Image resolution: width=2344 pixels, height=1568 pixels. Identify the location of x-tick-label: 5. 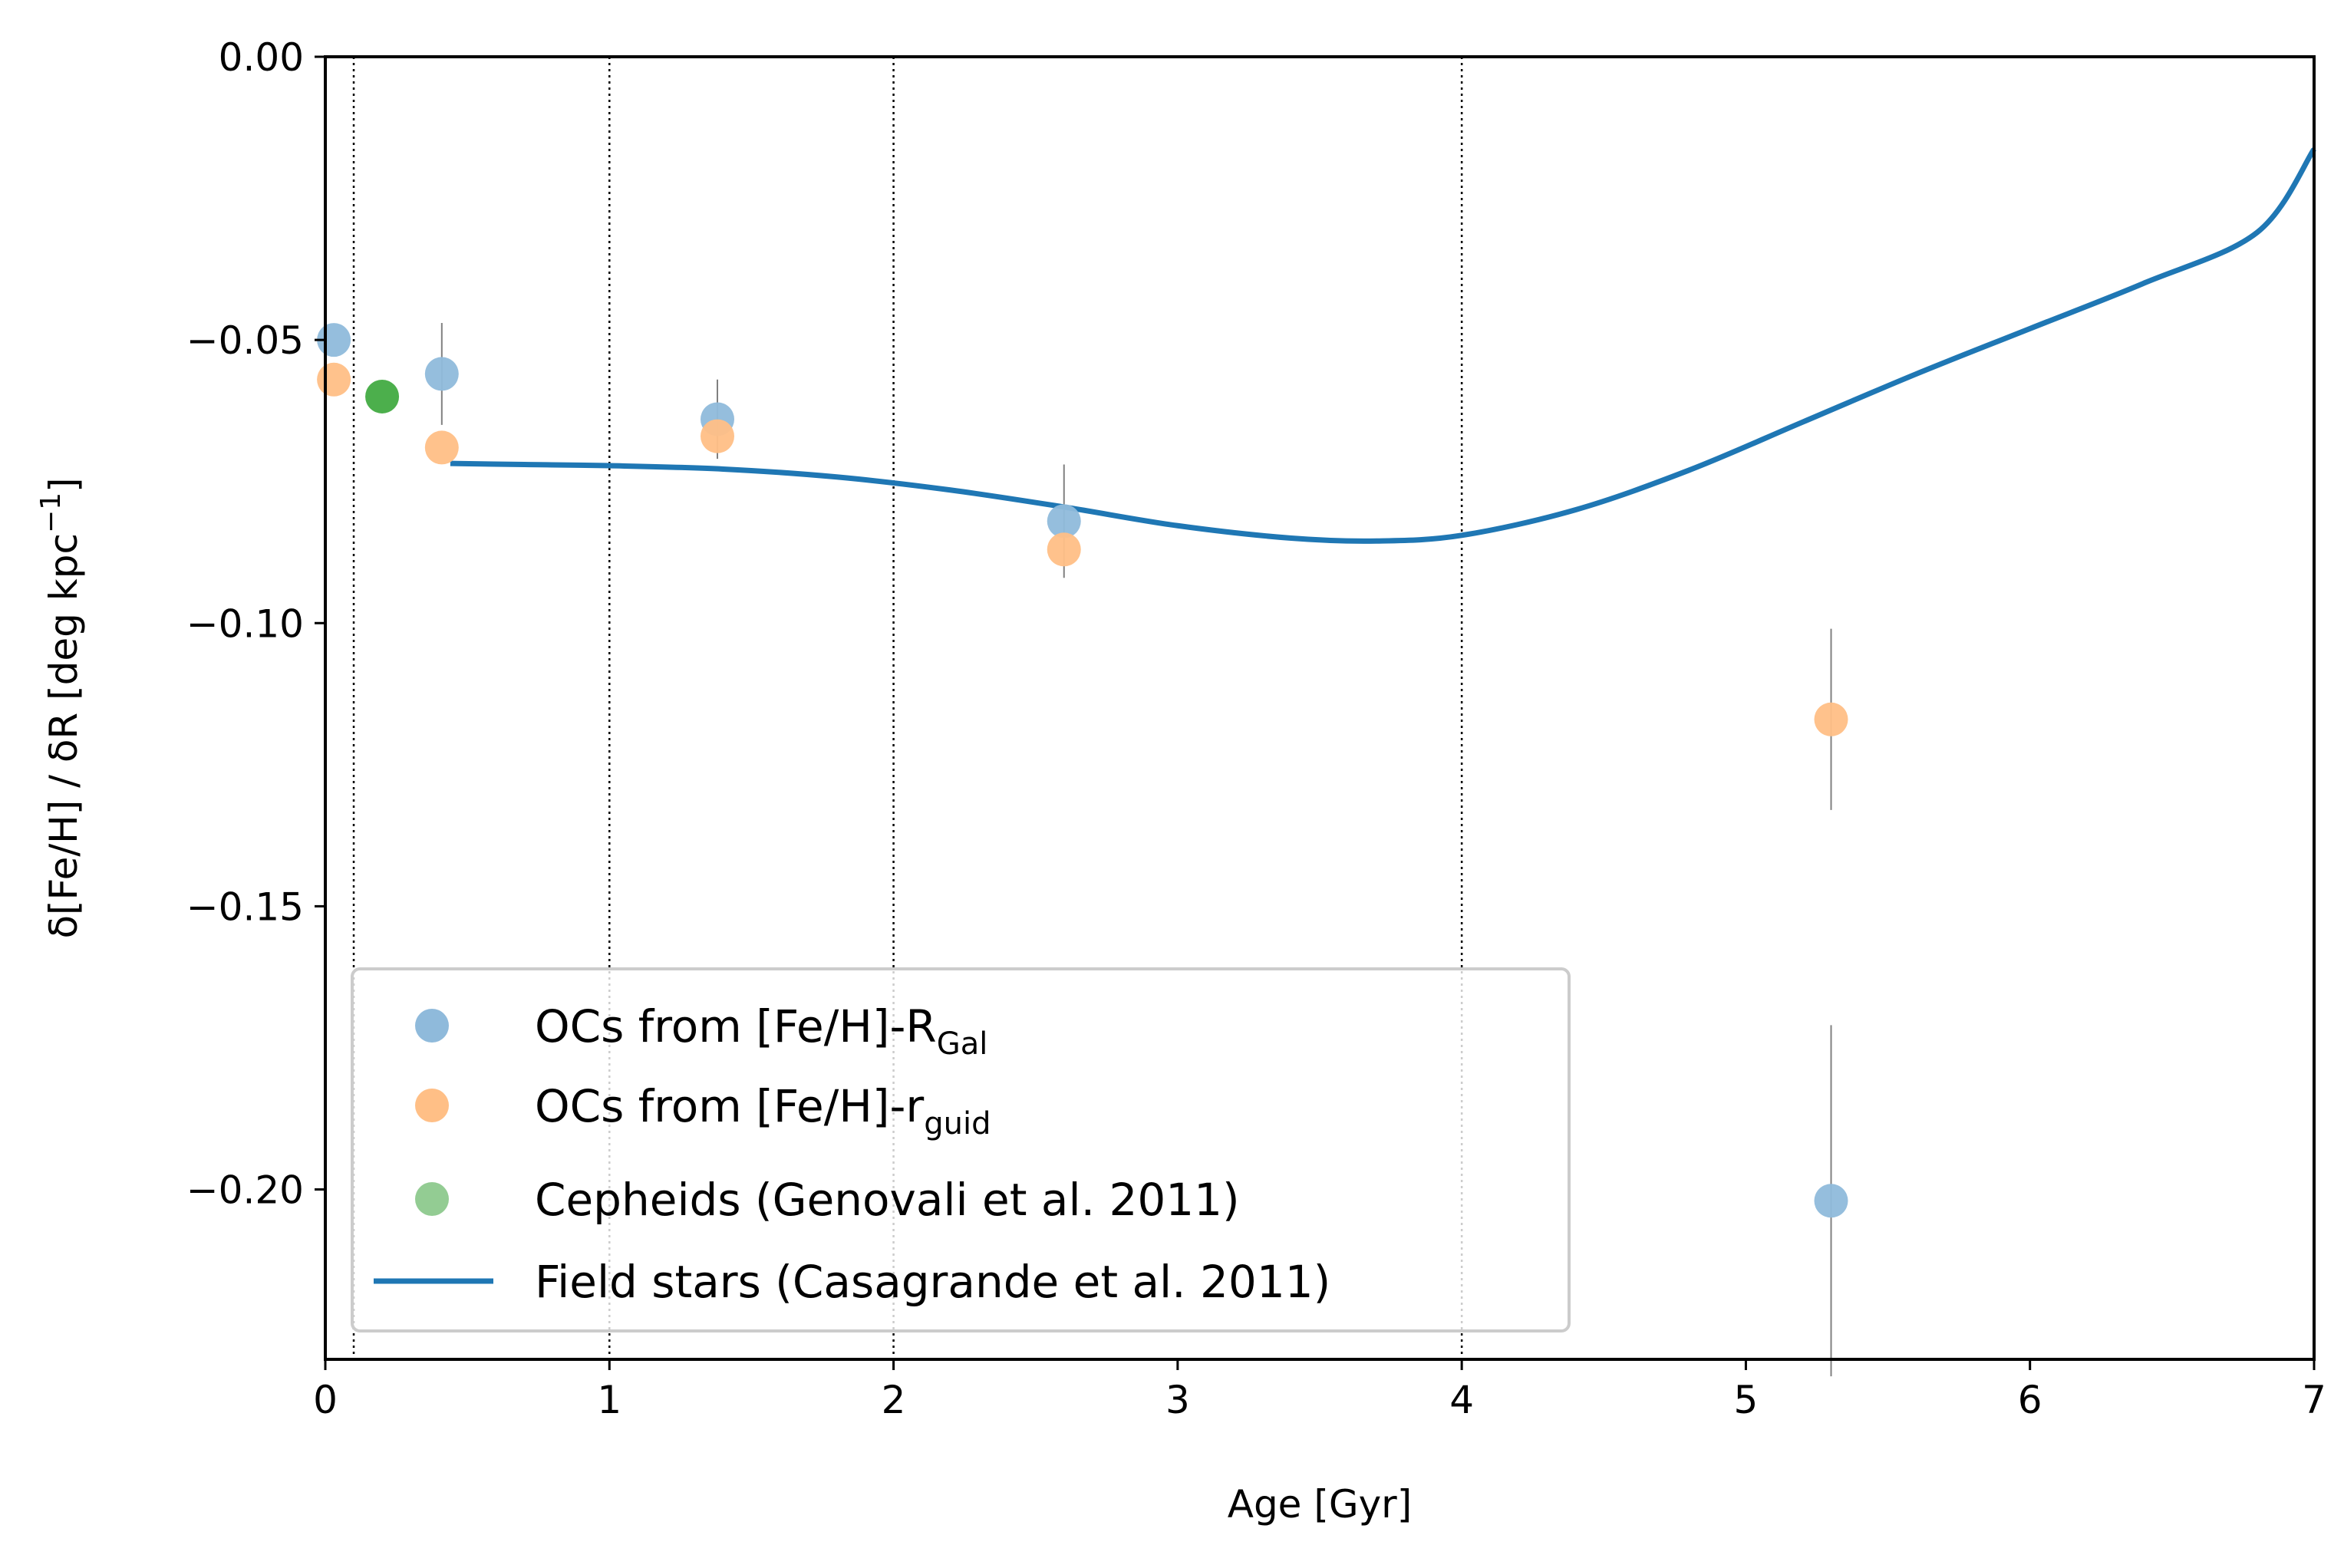
(1746, 1400).